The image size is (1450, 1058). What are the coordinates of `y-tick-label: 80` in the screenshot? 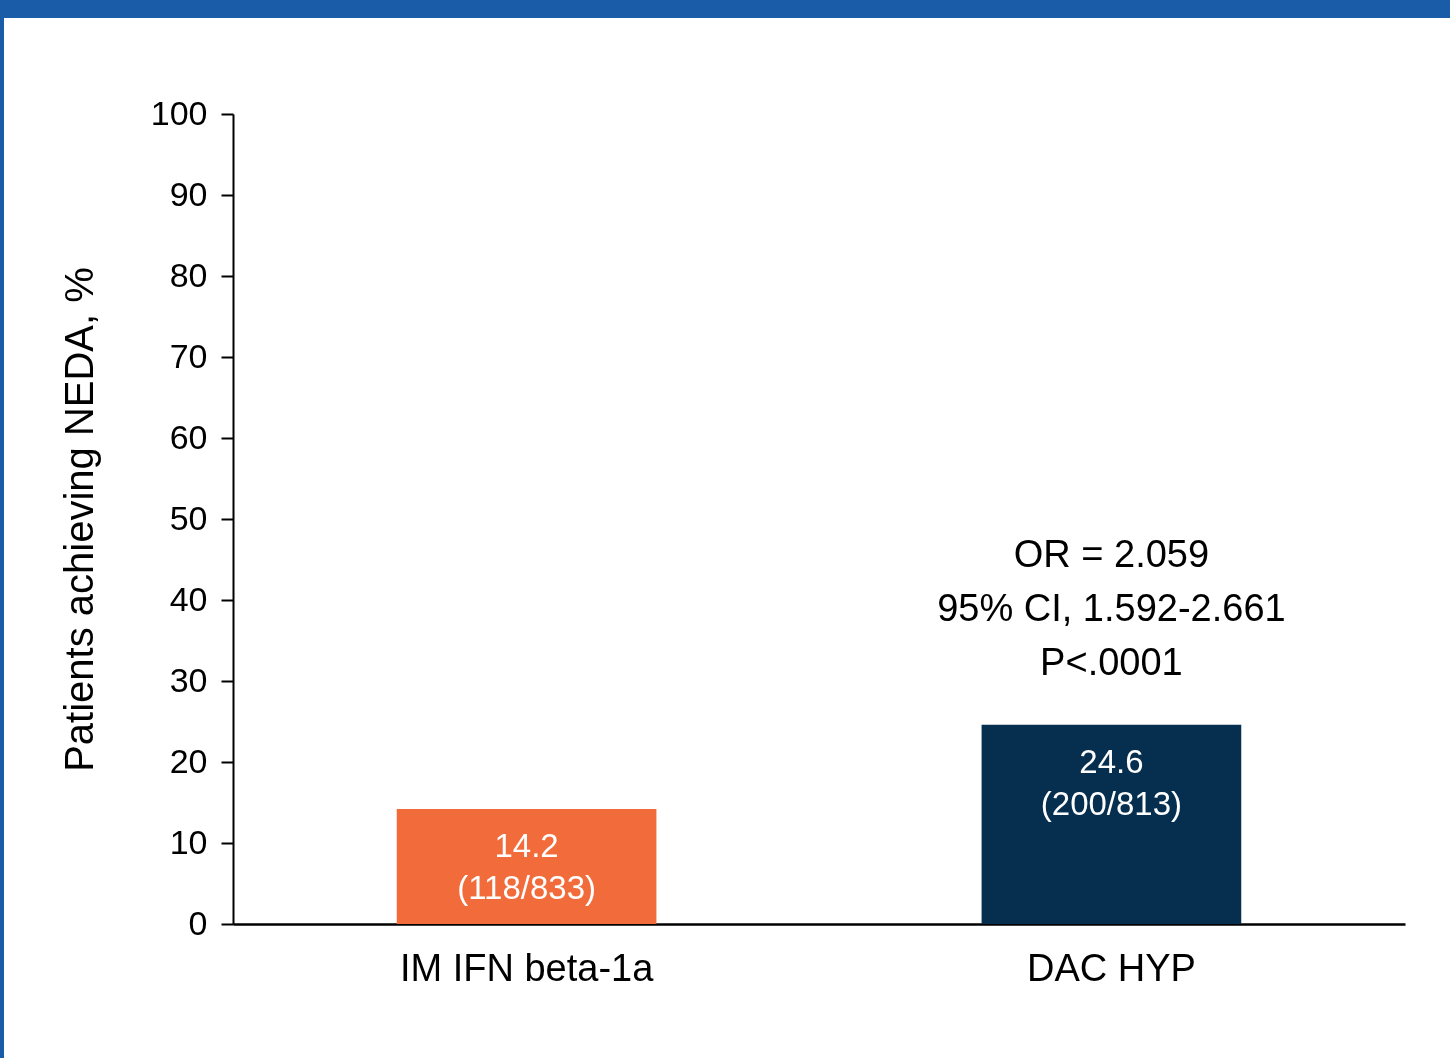 It's located at (188, 274).